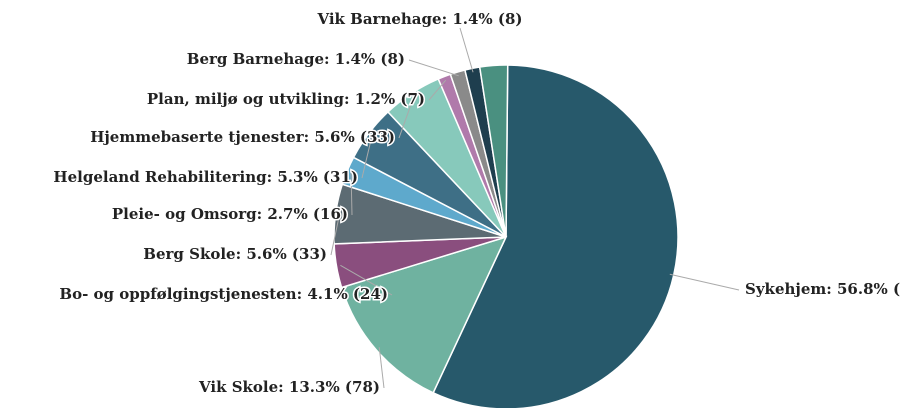 The width and height of the screenshot is (924, 408). Describe the element at coordinates (419, 19) in the screenshot. I see `slice-label: Vik Barnehage: 1.4% (8)` at that location.